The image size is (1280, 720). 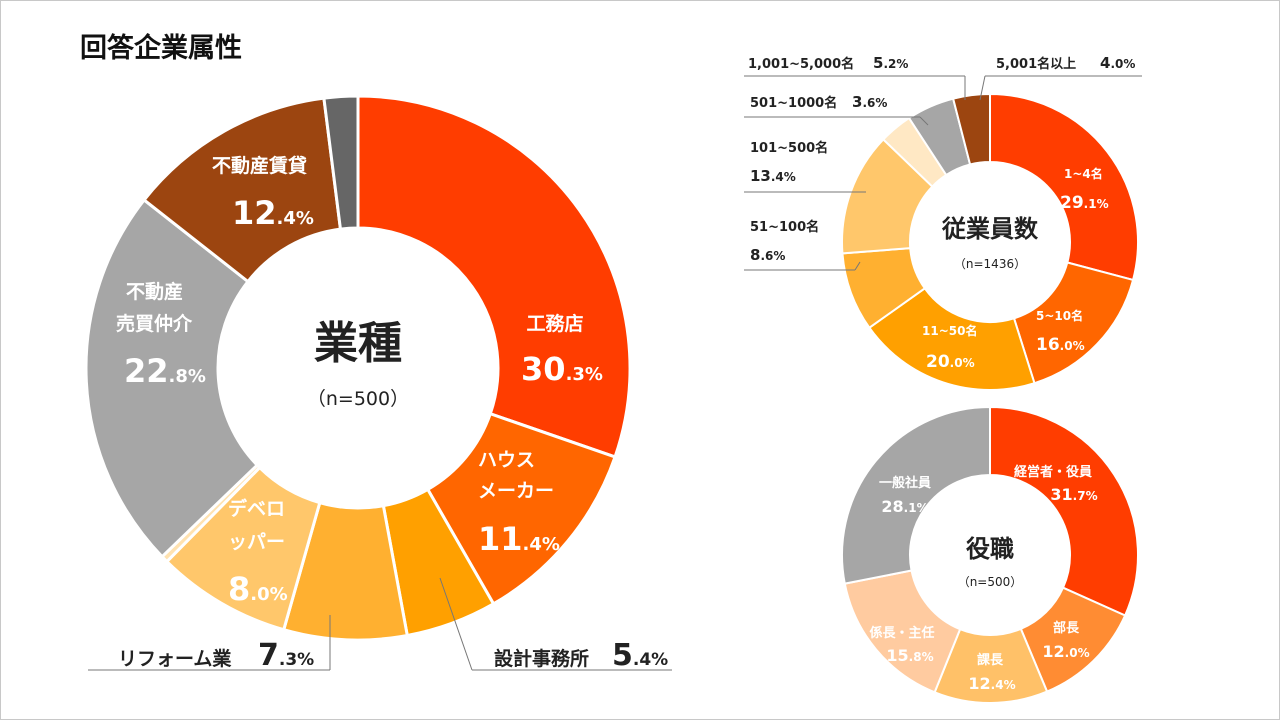 I want to click on label-chintai-name: 不動産賃貸, so click(x=259, y=165).